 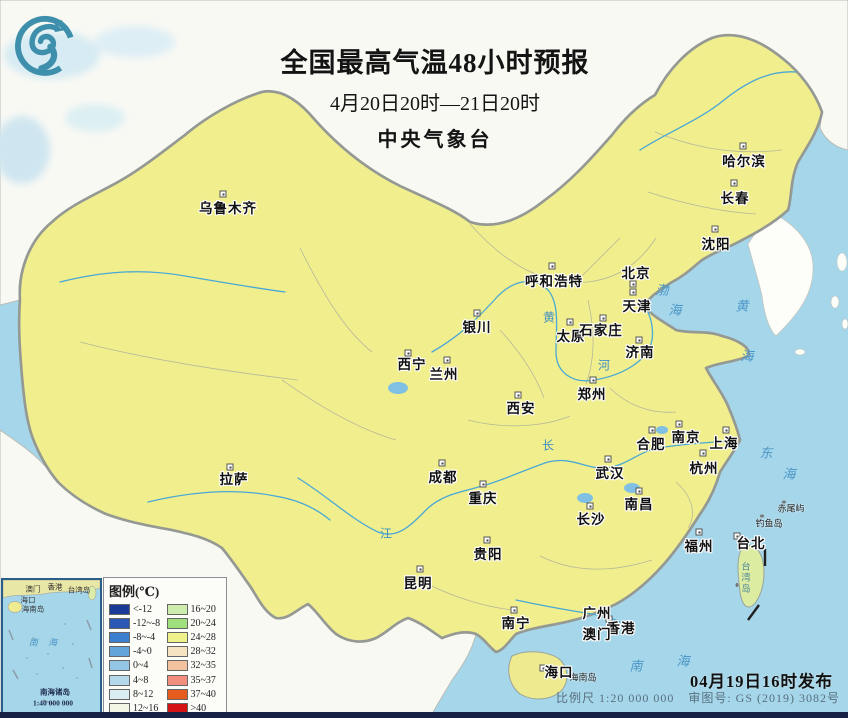 What do you see at coordinates (597, 613) in the screenshot?
I see `city-label: 广州` at bounding box center [597, 613].